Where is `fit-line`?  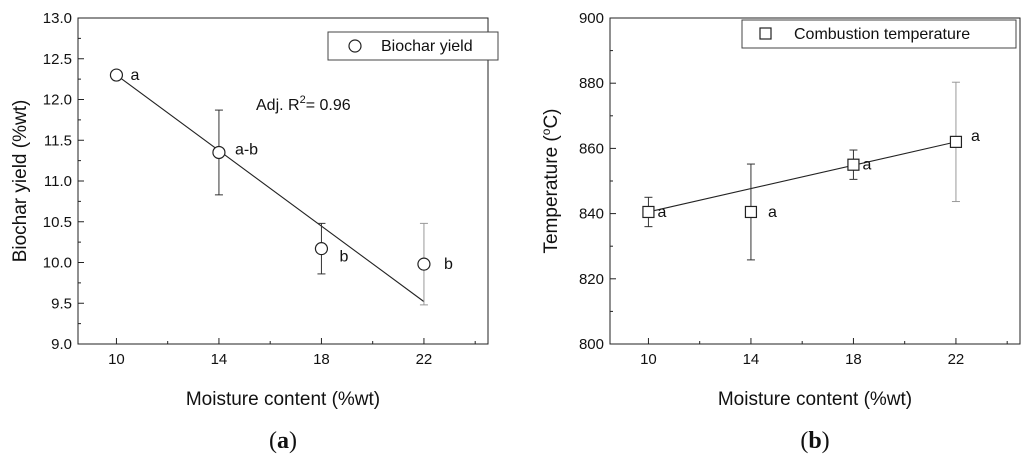 fit-line is located at coordinates (802, 177).